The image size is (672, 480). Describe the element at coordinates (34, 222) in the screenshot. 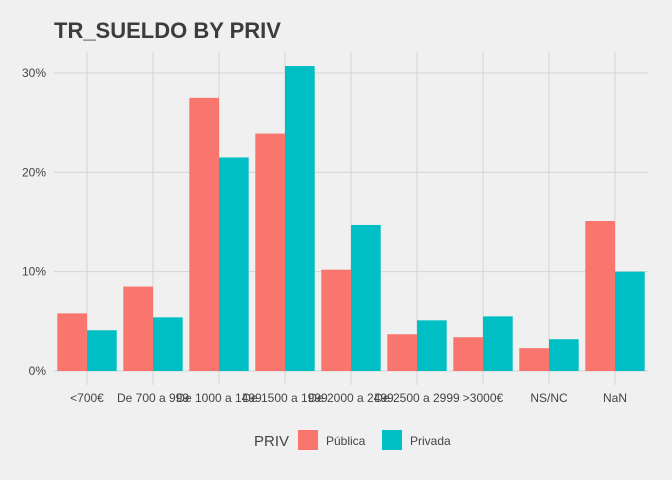

I see `y-axis-ticks: 0% 10% 20% 30%` at that location.